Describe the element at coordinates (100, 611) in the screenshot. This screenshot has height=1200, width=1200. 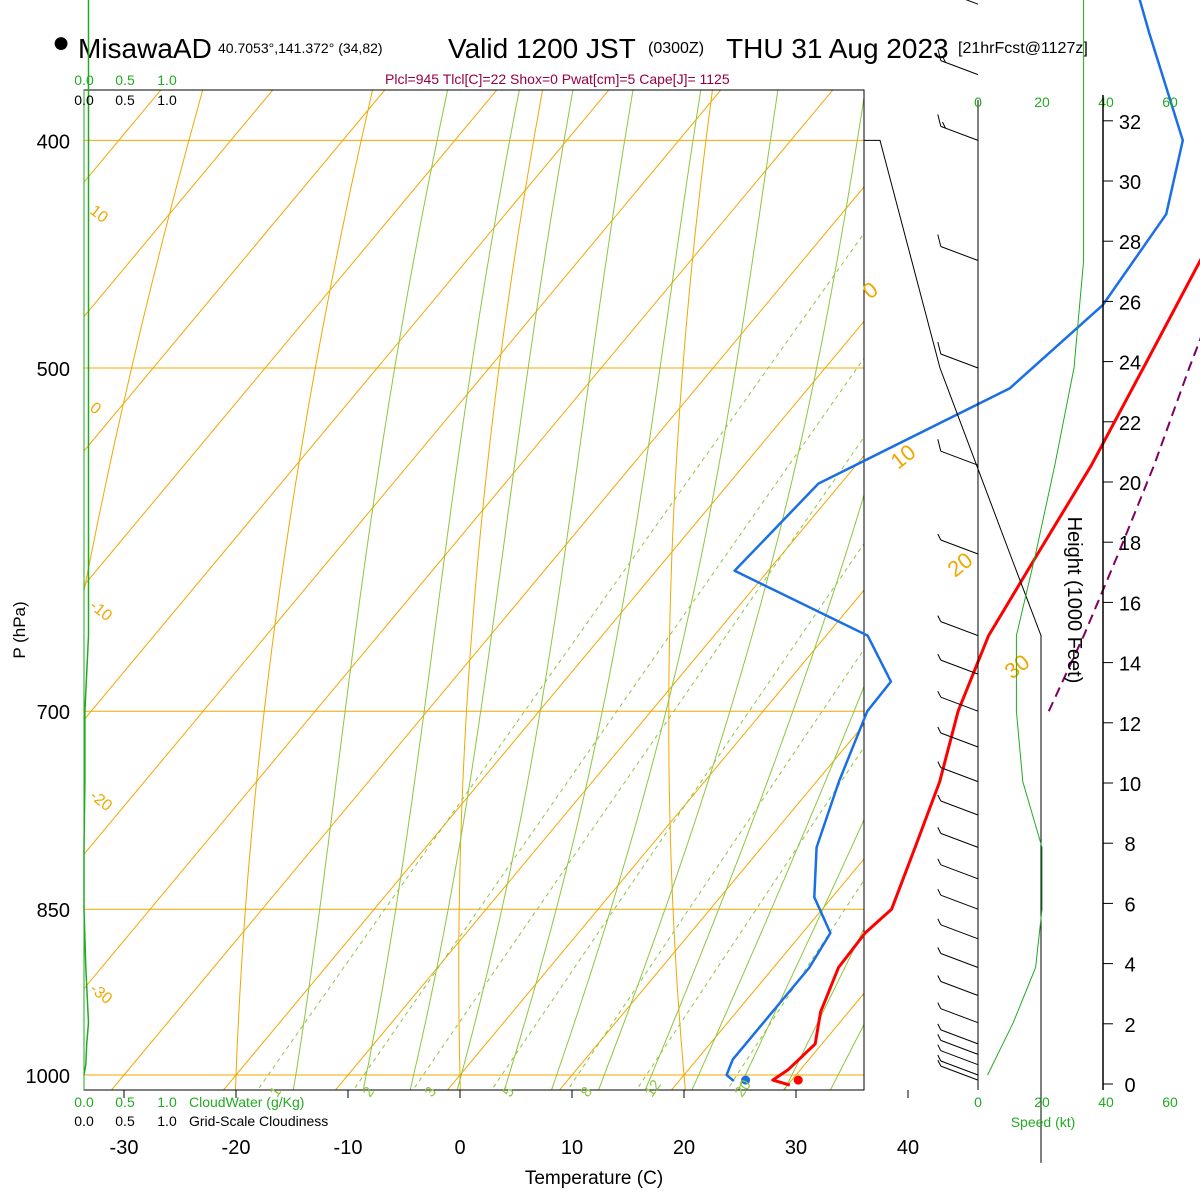
I see `isotherm-label: -10` at that location.